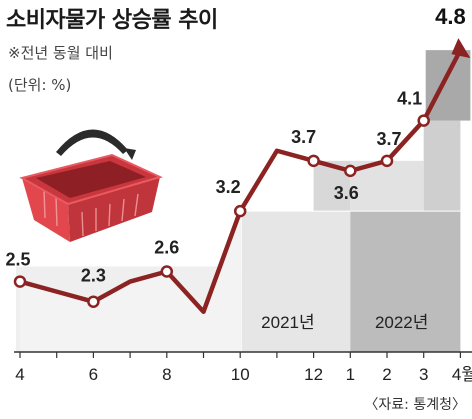 Image resolution: width=472 pixels, height=419 pixels. Describe the element at coordinates (60, 53) in the screenshot. I see `chart-note: ※전년 동월 대비` at that location.